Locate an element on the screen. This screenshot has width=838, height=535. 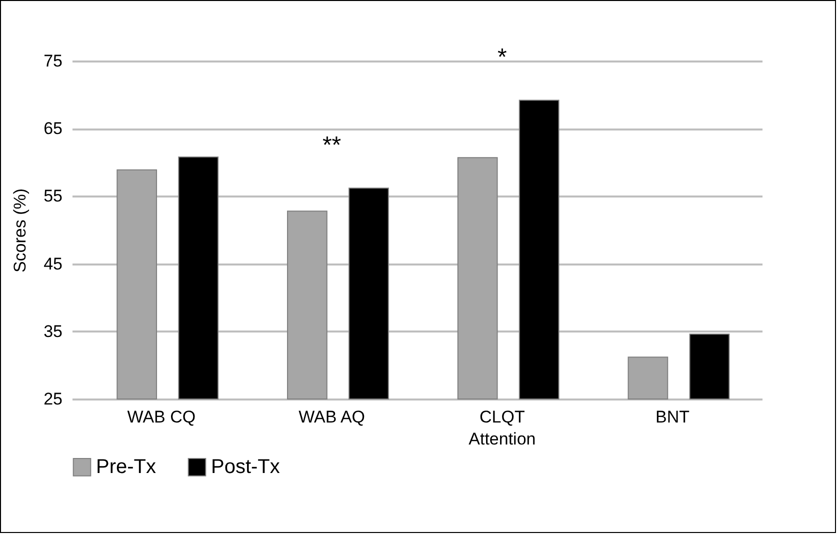
legend-label: Pre-Tx is located at coordinates (126, 467).